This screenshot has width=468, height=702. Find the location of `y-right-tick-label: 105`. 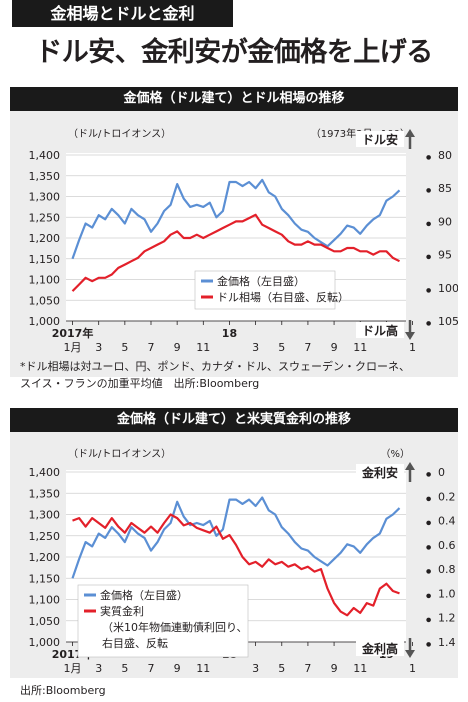

y-right-tick-label: 105 is located at coordinates (448, 321).